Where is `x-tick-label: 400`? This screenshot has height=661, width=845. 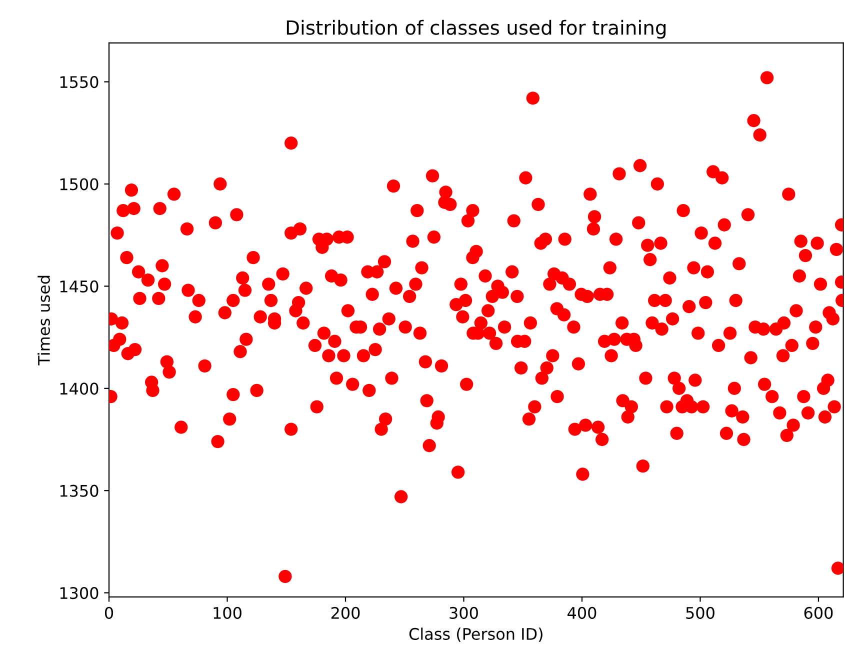
x-tick-label: 400 is located at coordinates (582, 612).